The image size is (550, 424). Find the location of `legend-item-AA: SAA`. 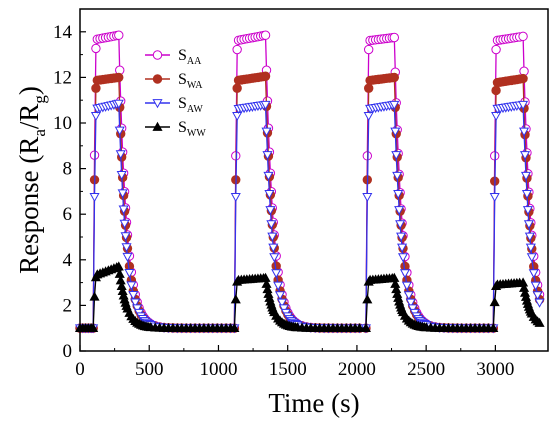

legend-item-AA: SAA is located at coordinates (173, 57).